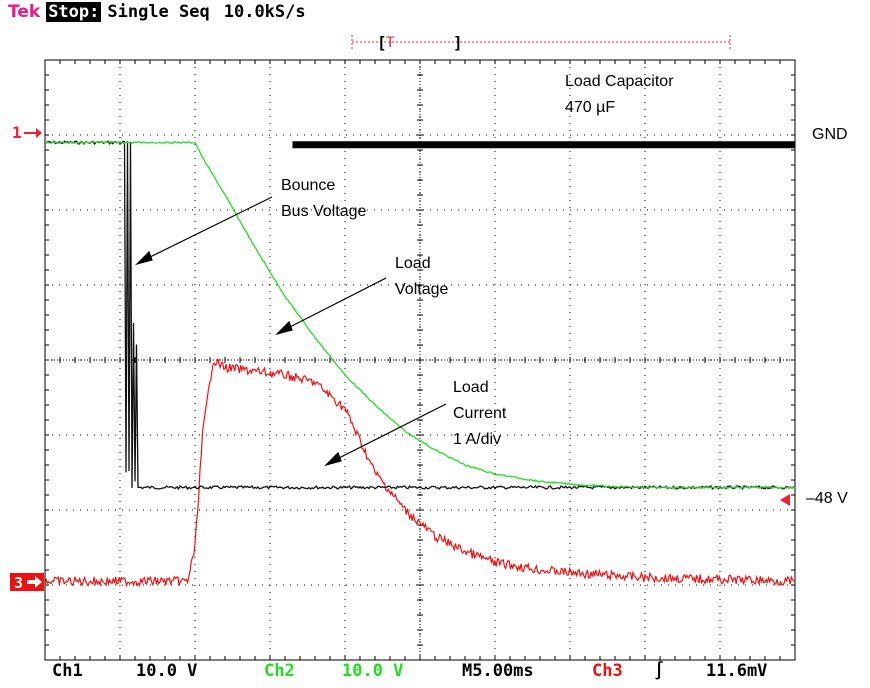 The height and width of the screenshot is (688, 870). I want to click on ch1-marker-digit: 1, so click(17, 132).